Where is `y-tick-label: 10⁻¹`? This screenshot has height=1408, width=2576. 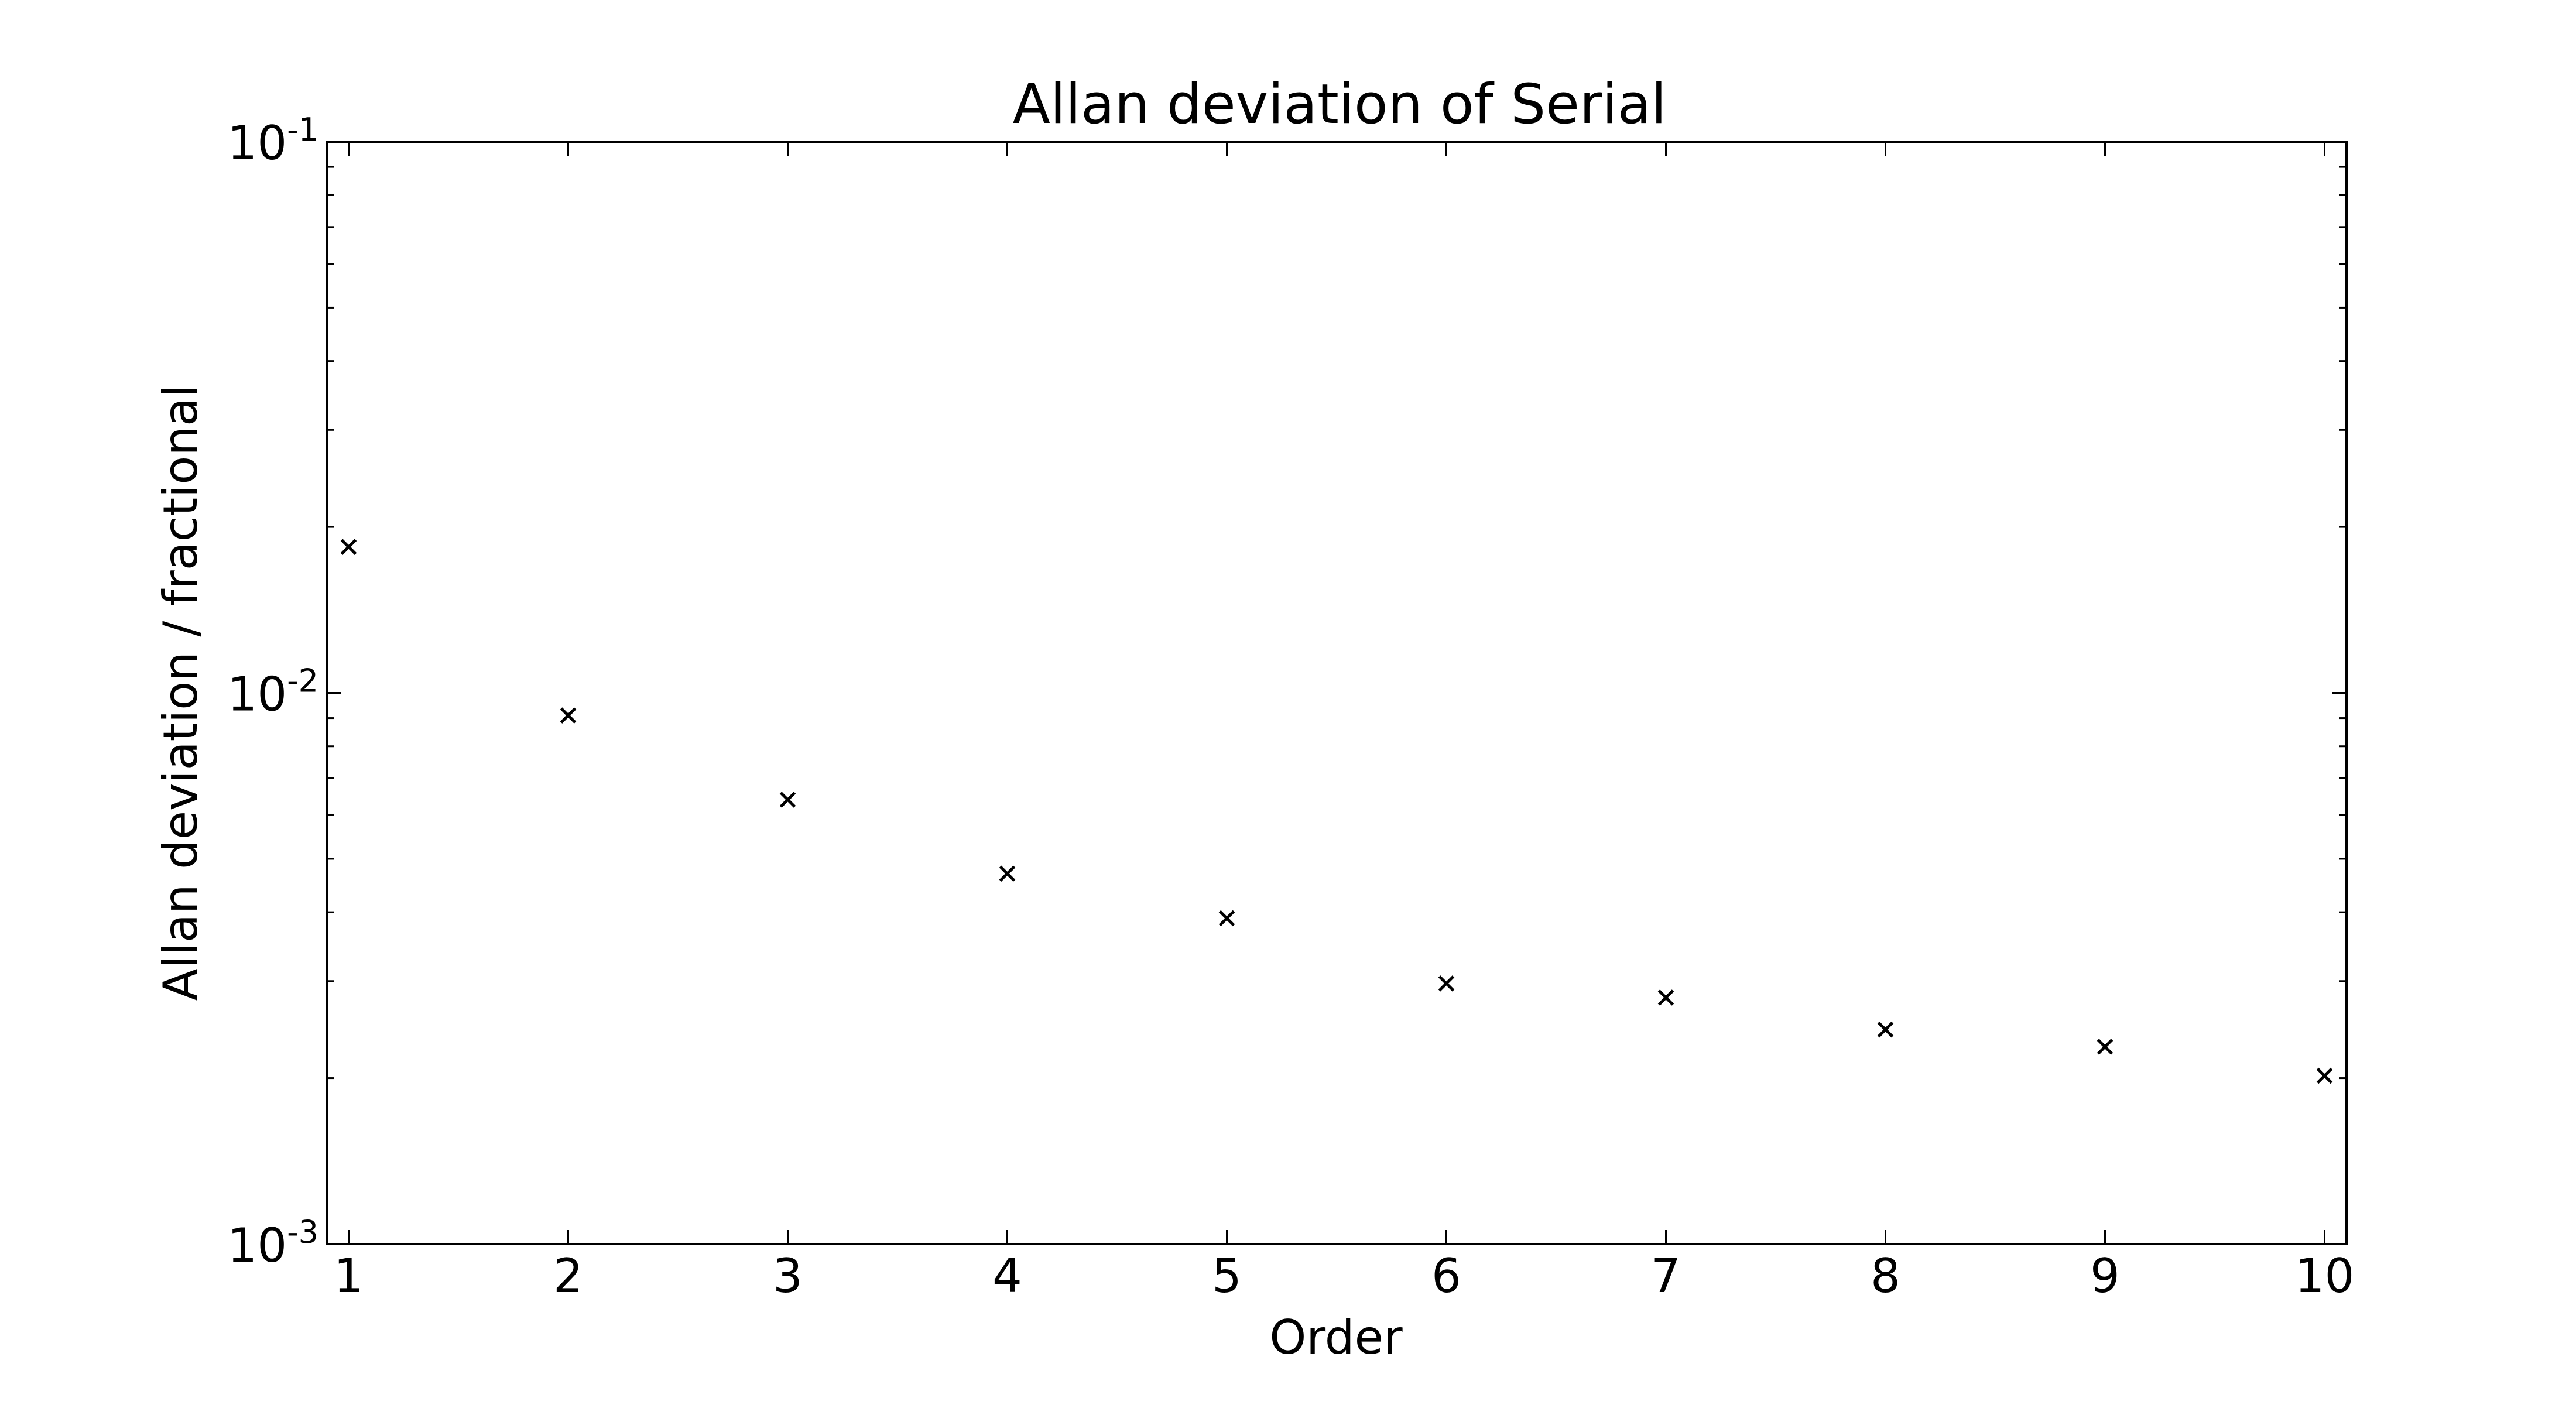
y-tick-label: 10⁻¹ is located at coordinates (272, 140).